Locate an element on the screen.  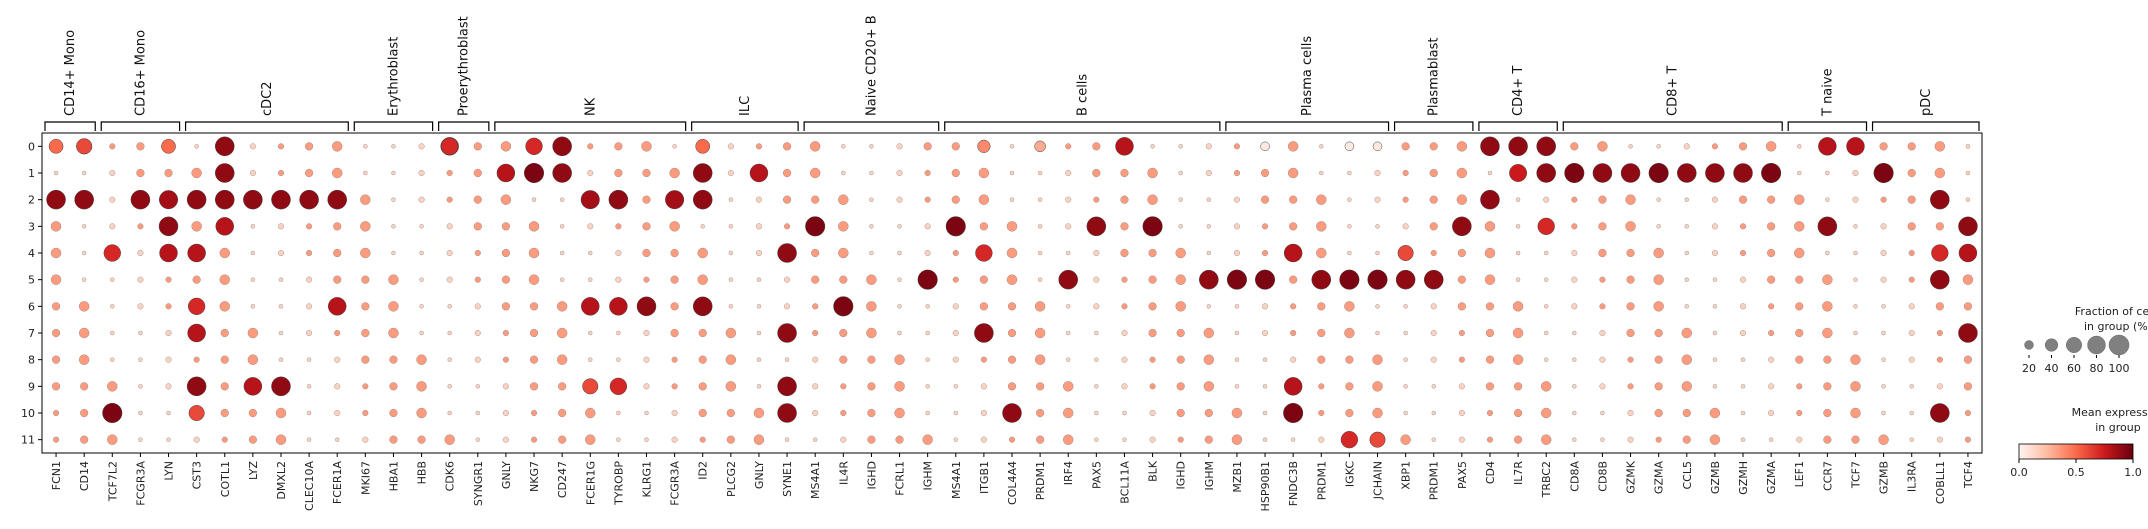
color-legend-title-line2: in group is located at coordinates (2117, 427).